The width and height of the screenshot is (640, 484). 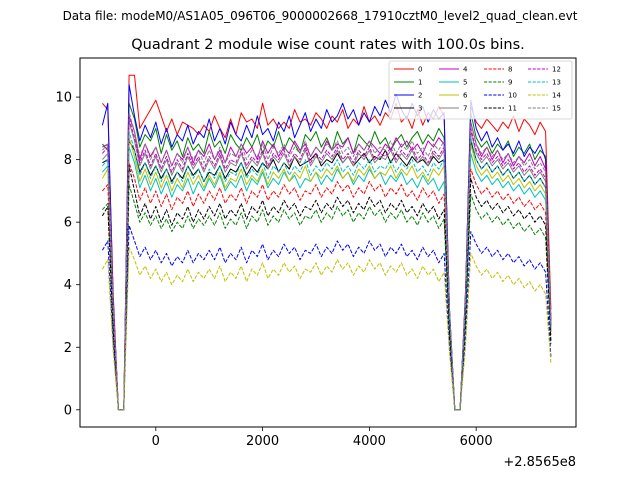 I want to click on legend-label-13: 13, so click(x=556, y=83).